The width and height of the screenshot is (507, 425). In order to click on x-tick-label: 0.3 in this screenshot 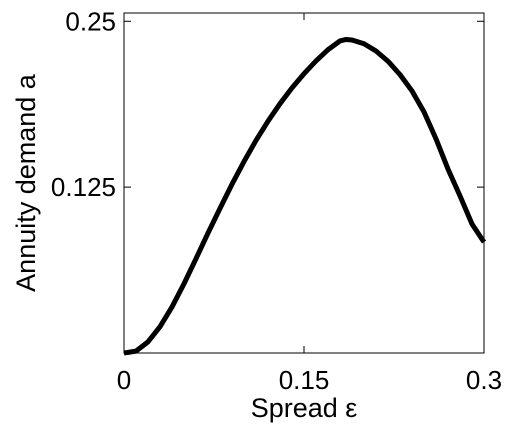, I will do `click(484, 380)`.